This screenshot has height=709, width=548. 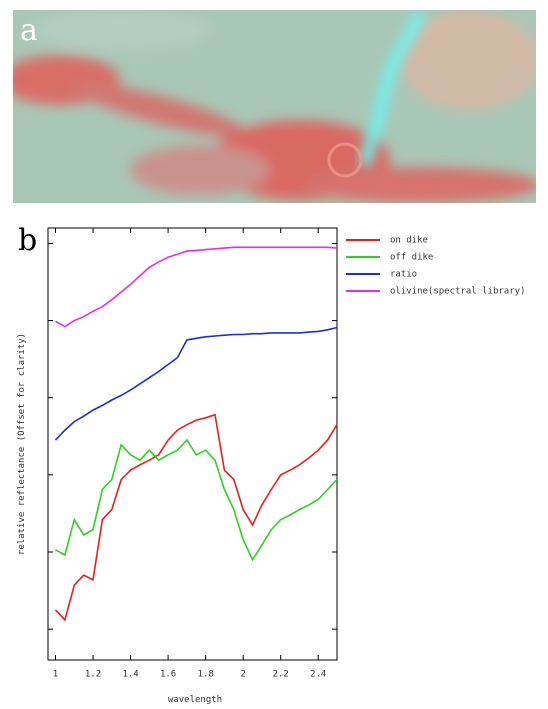 What do you see at coordinates (195, 700) in the screenshot?
I see `x-axis-label: wavelength` at bounding box center [195, 700].